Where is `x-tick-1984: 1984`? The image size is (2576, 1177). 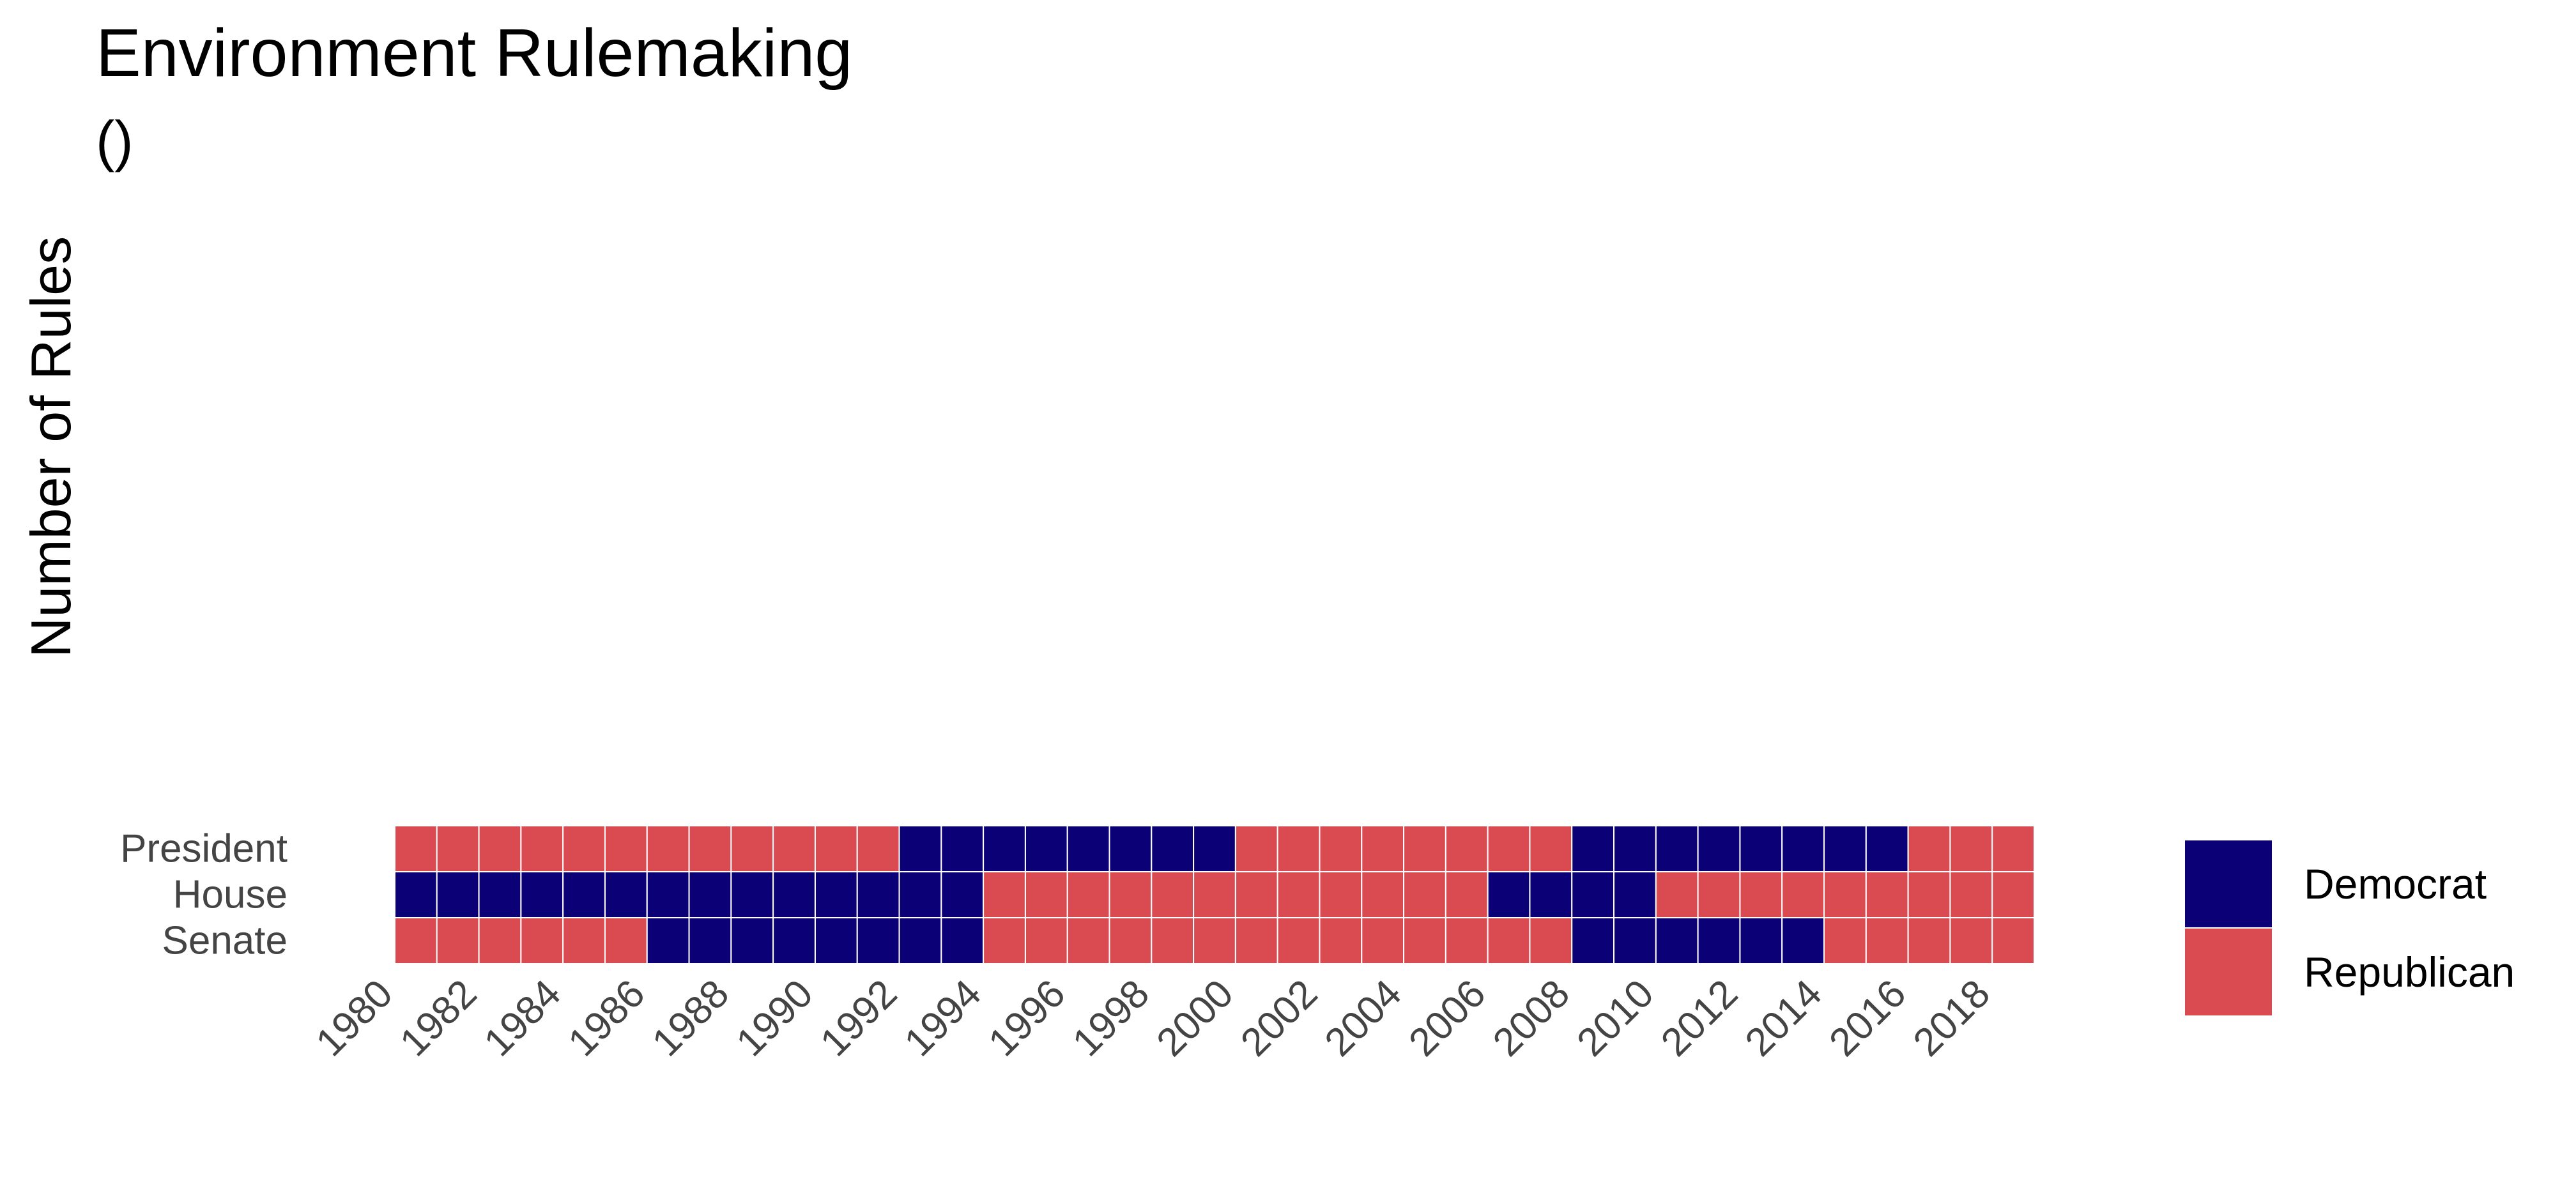 x-tick-1984: 1984 is located at coordinates (522, 1018).